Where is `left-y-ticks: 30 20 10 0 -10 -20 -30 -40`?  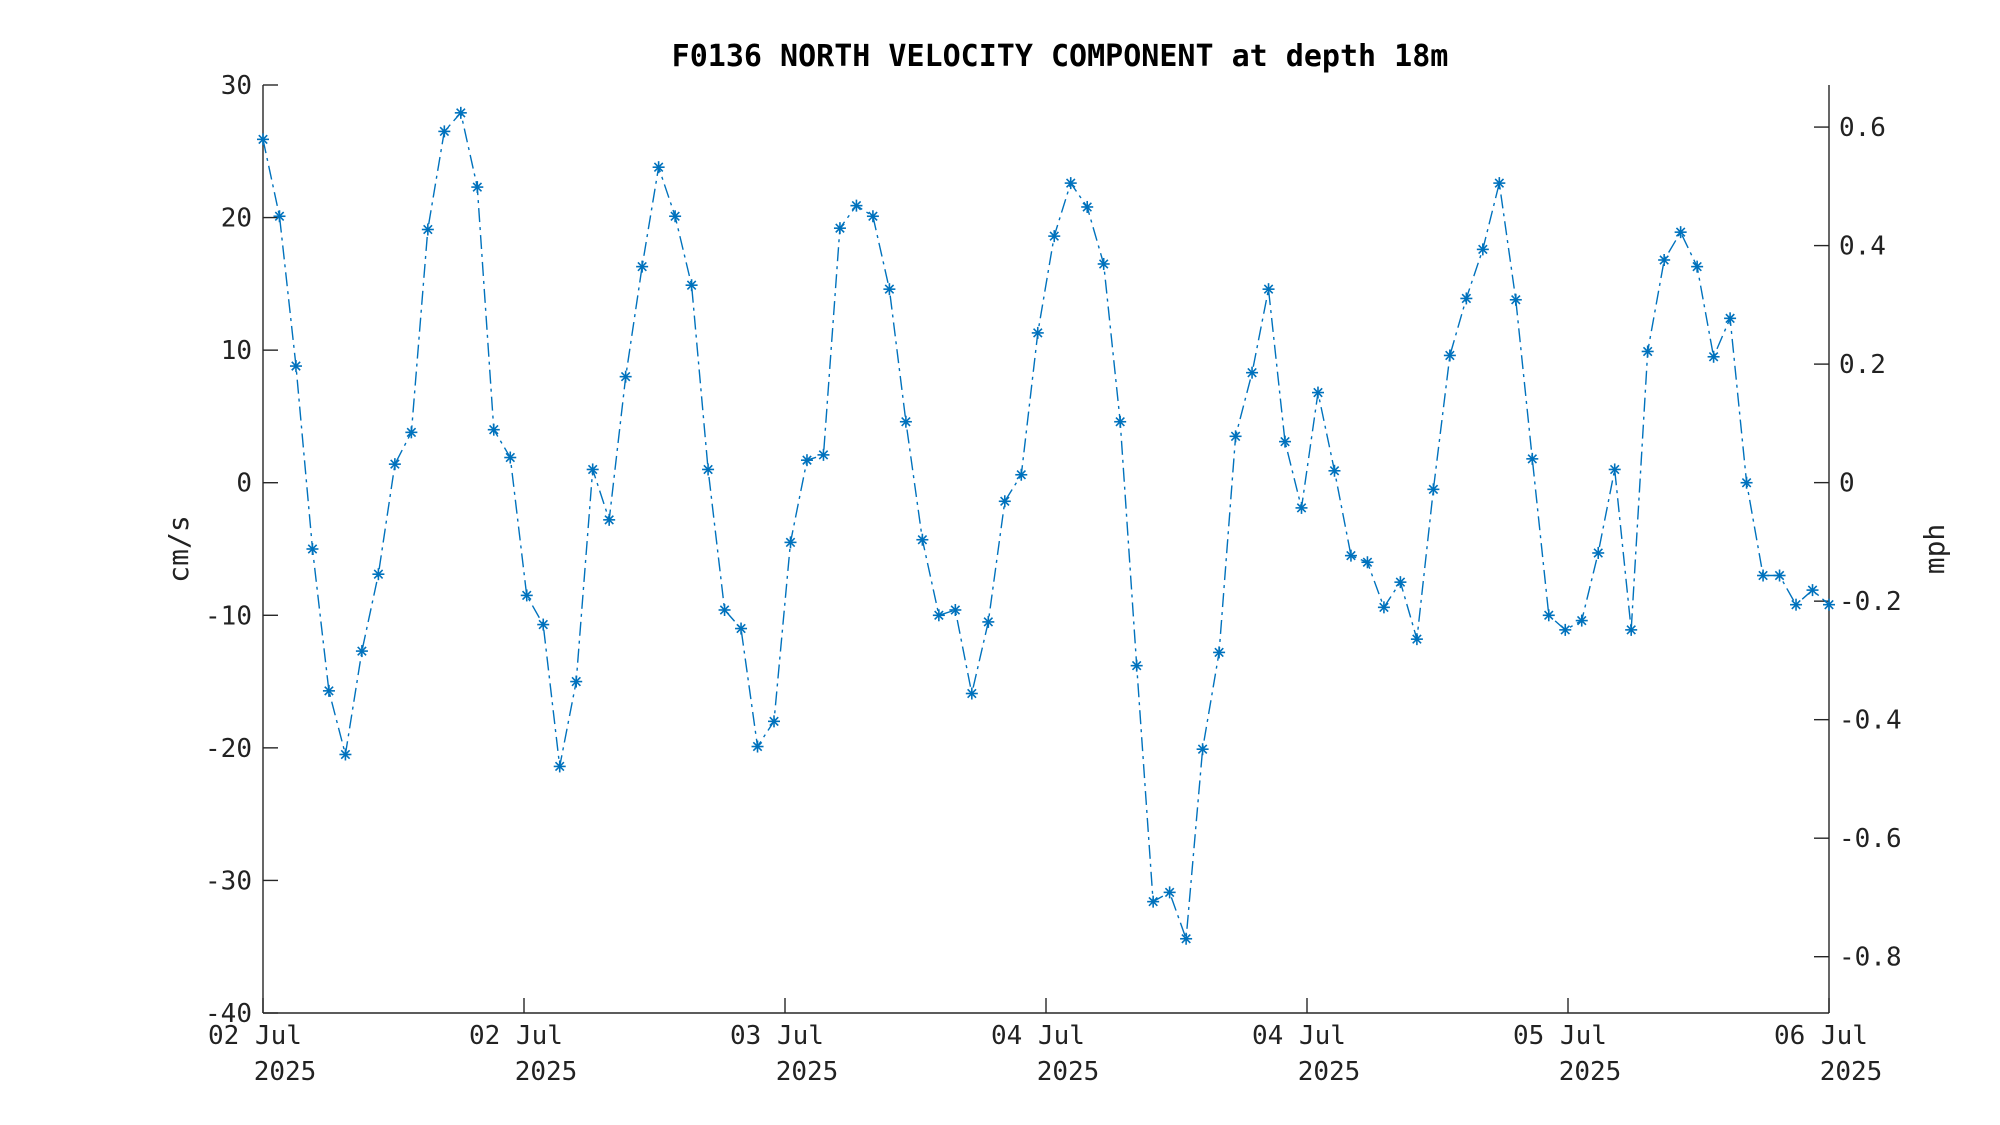 left-y-ticks: 30 20 10 0 -10 -20 -30 -40 is located at coordinates (241, 550).